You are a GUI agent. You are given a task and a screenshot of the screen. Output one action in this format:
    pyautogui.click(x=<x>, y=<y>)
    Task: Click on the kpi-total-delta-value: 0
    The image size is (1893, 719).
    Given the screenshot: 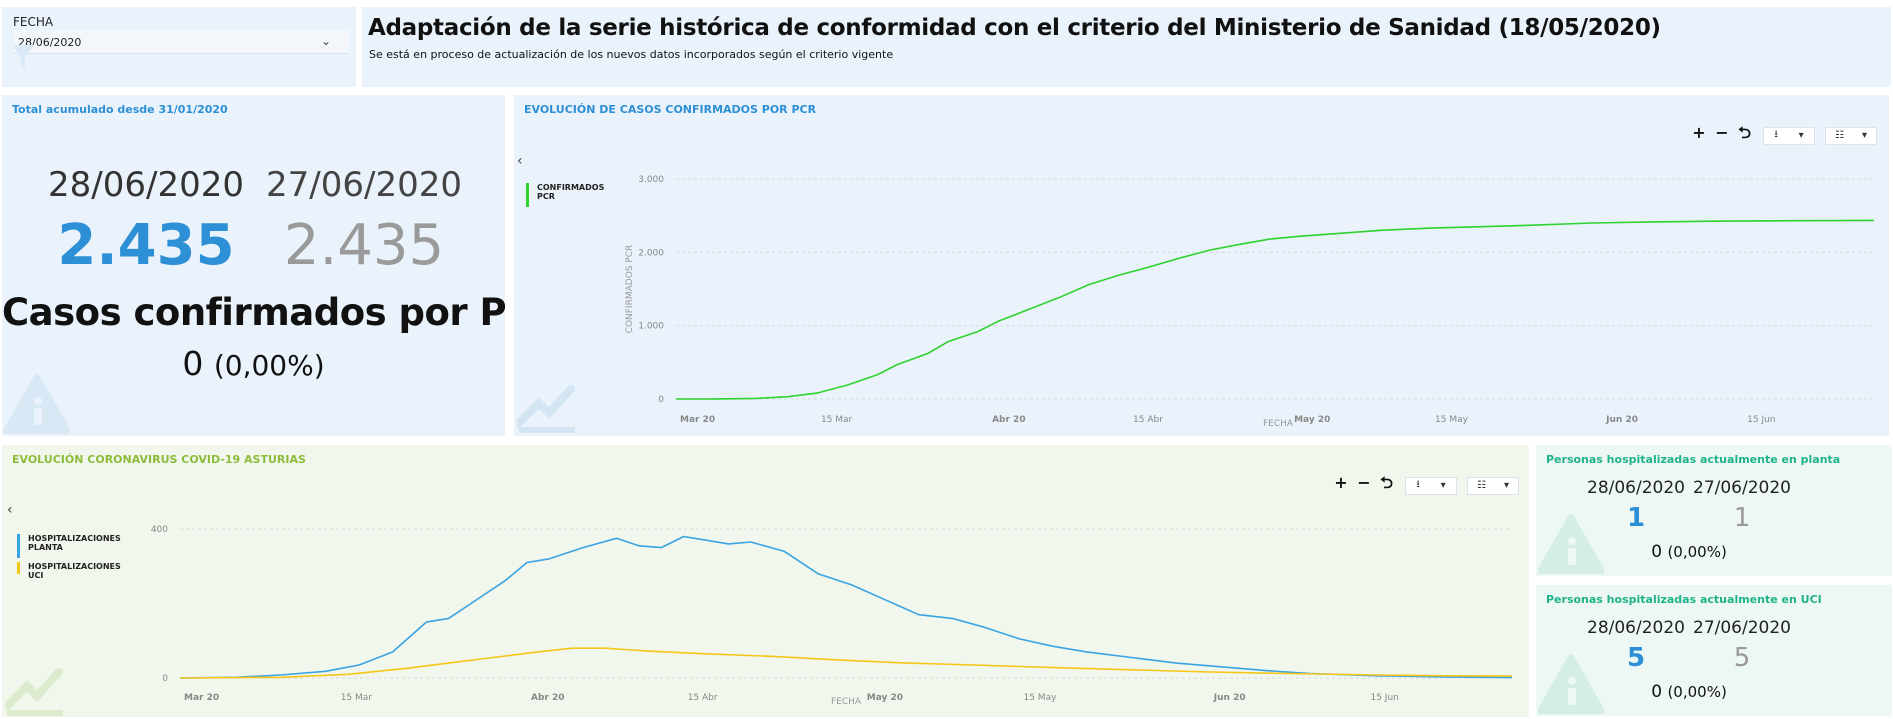 What is the action you would take?
    pyautogui.click(x=193, y=363)
    